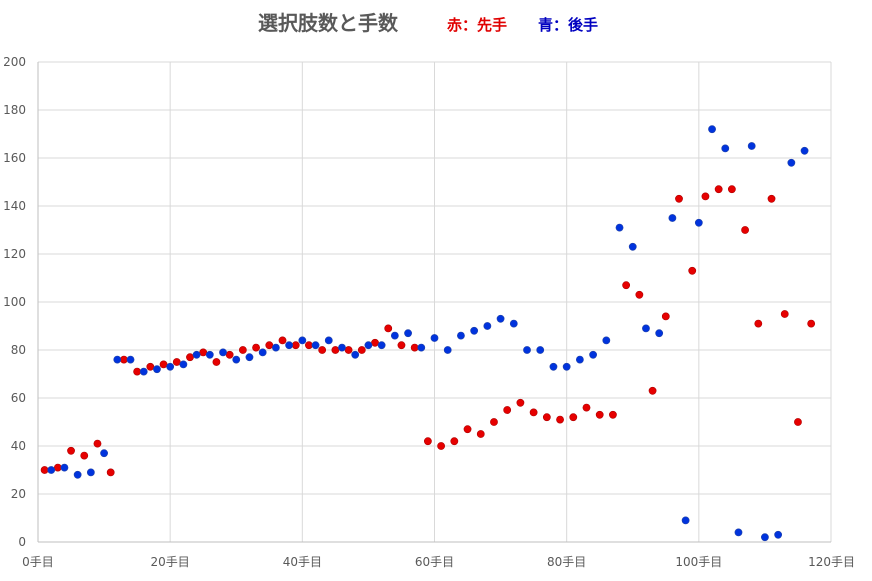  Describe the element at coordinates (698, 562) in the screenshot. I see `x-tick-label: 100手目` at that location.